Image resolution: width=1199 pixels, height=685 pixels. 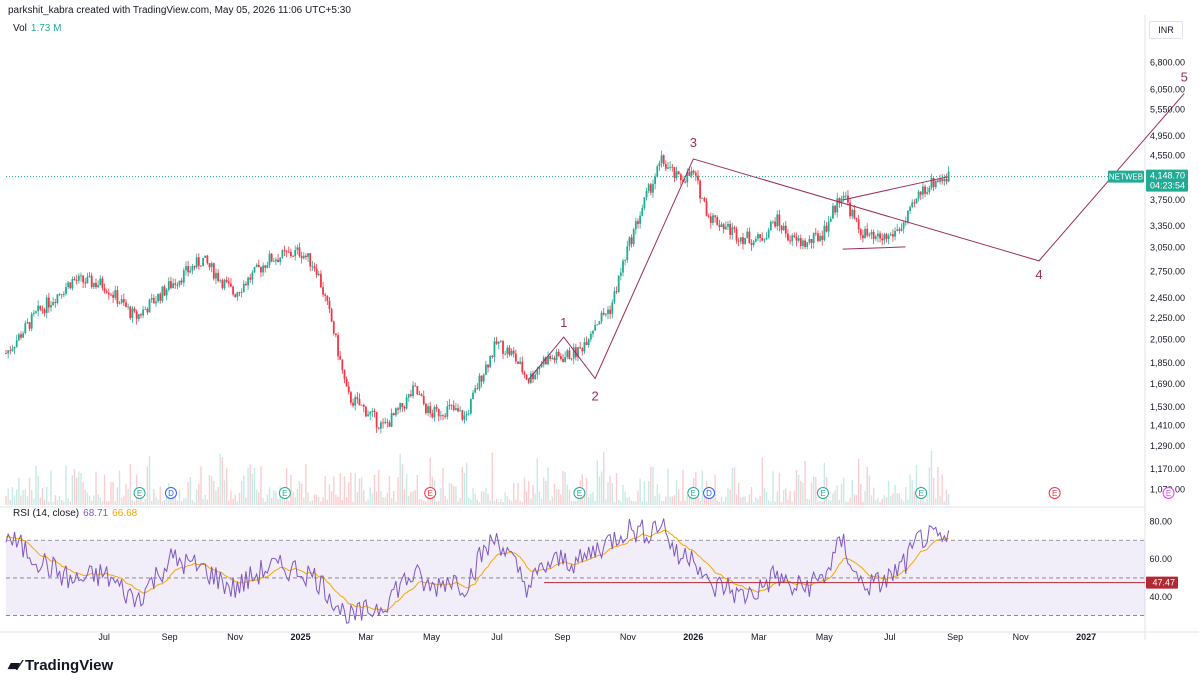 What do you see at coordinates (1167, 272) in the screenshot?
I see `price-tick-label: 2,750.00` at bounding box center [1167, 272].